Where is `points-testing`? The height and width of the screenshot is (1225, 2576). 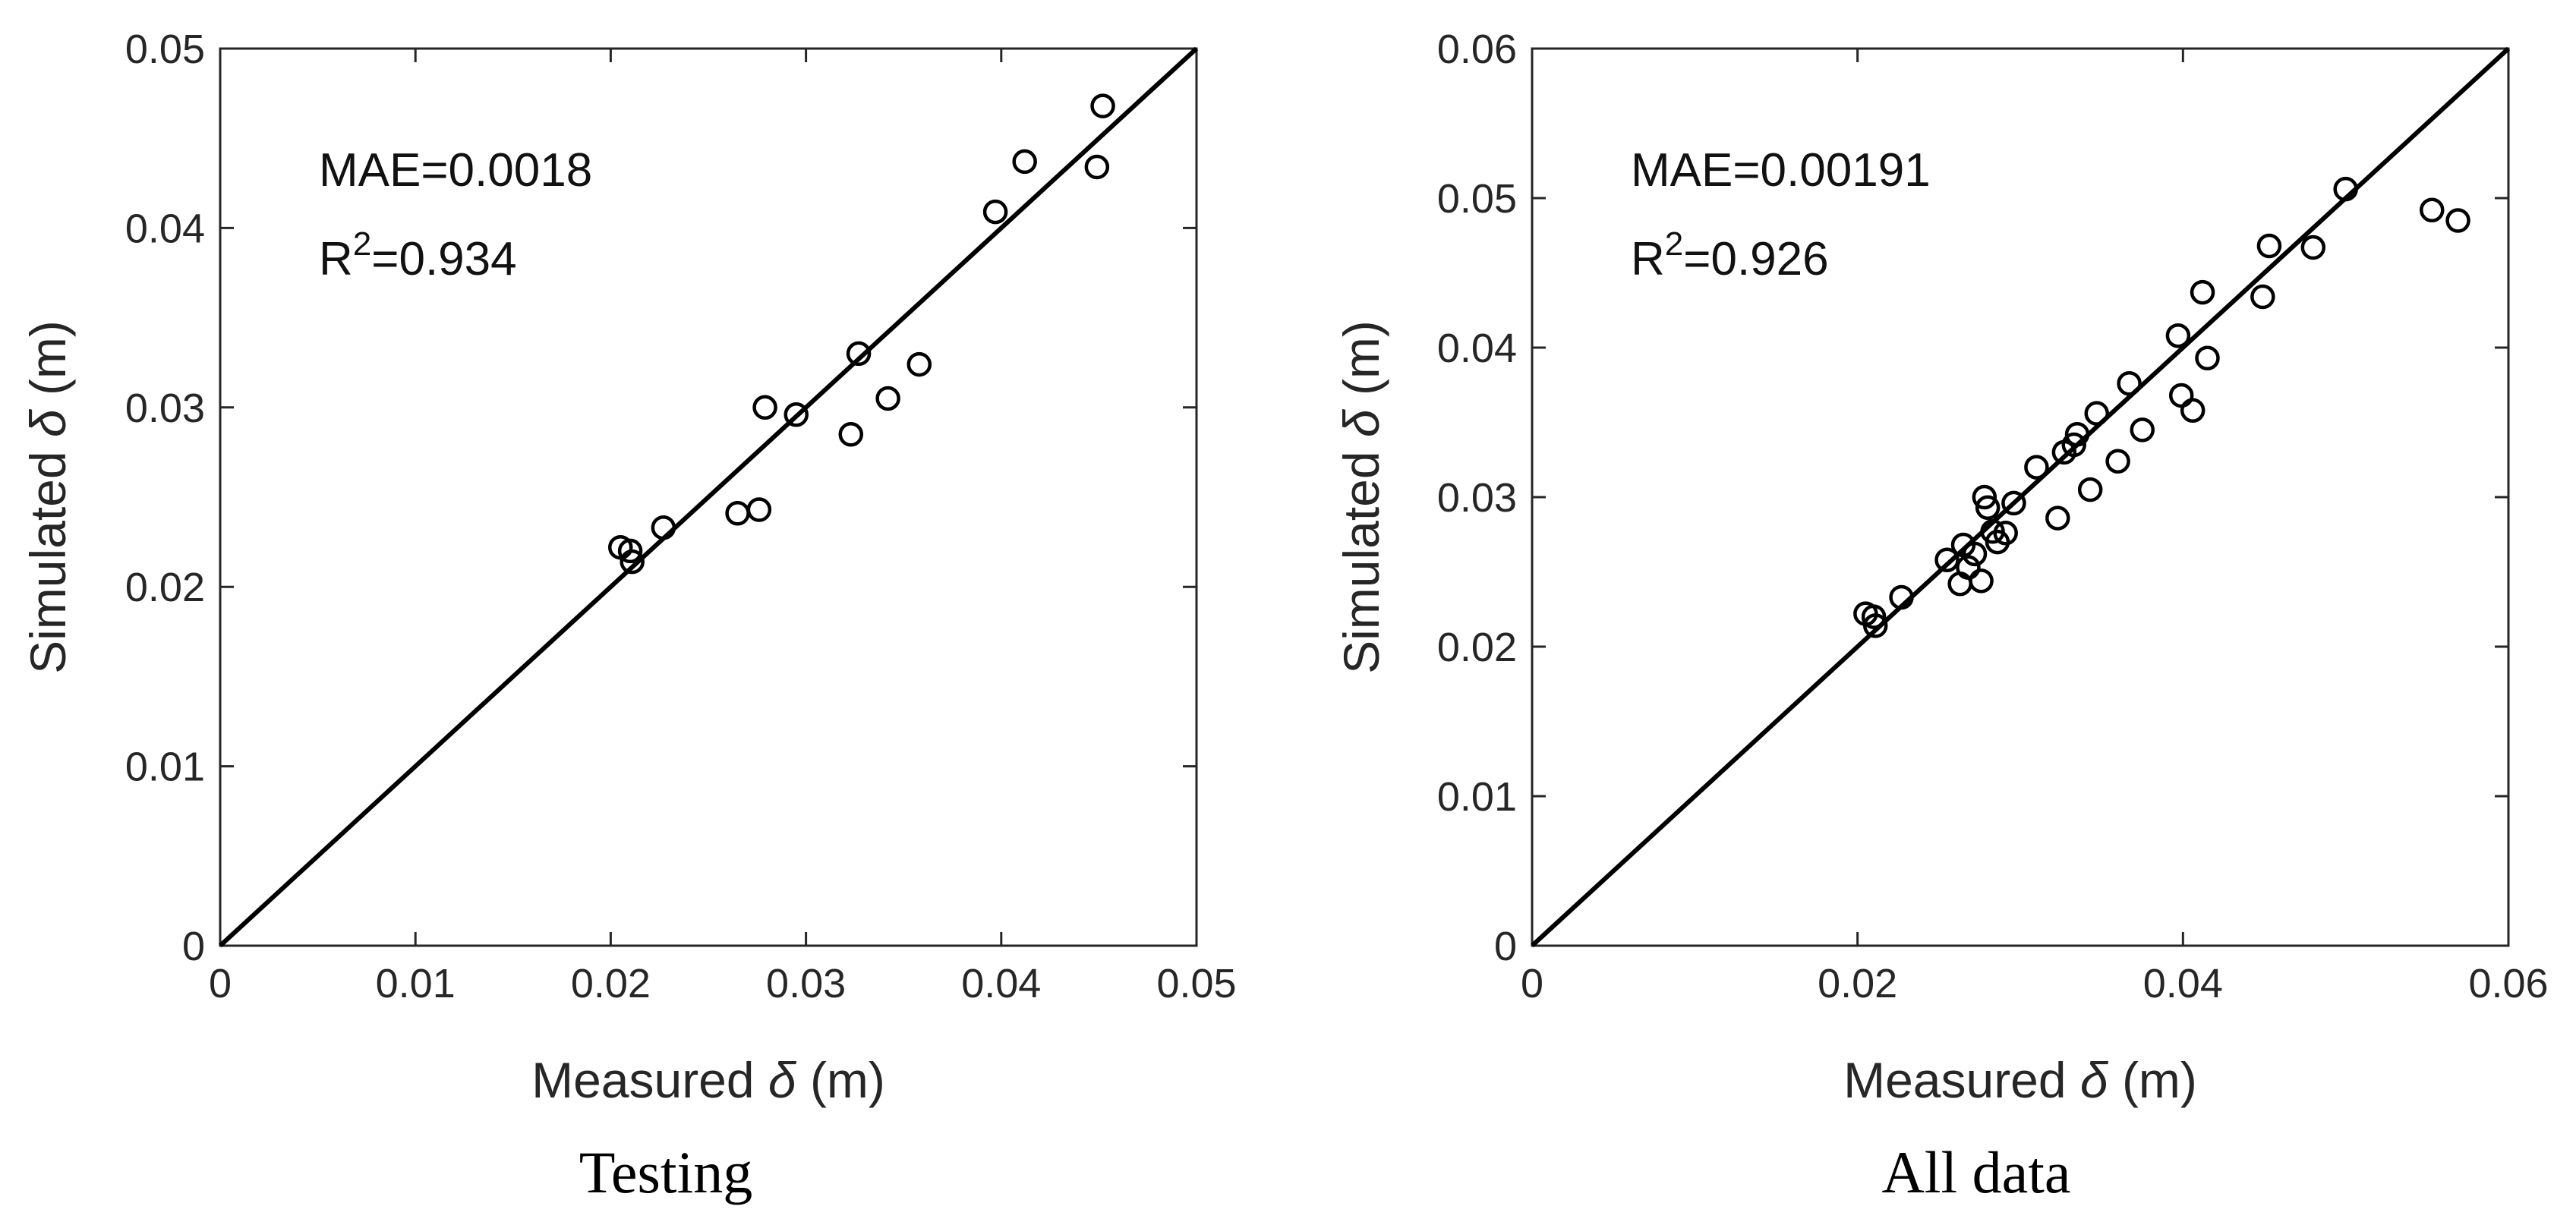
points-testing is located at coordinates (861, 334).